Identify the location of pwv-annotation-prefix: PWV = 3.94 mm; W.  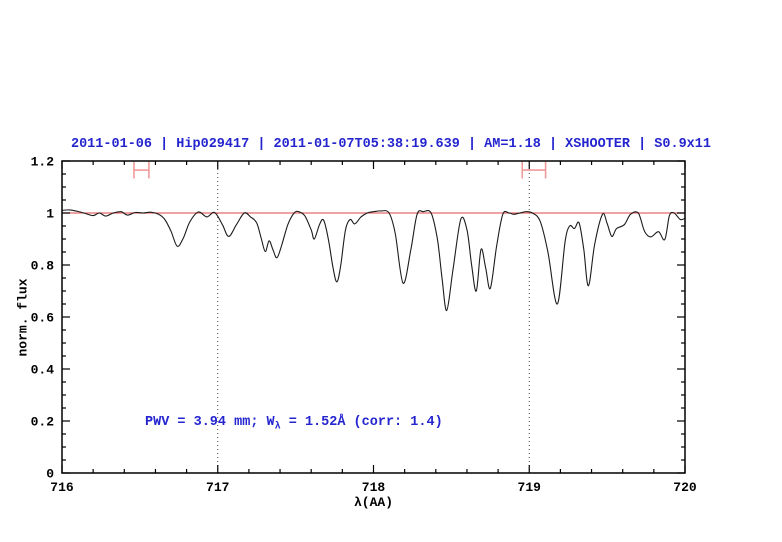
(210, 422).